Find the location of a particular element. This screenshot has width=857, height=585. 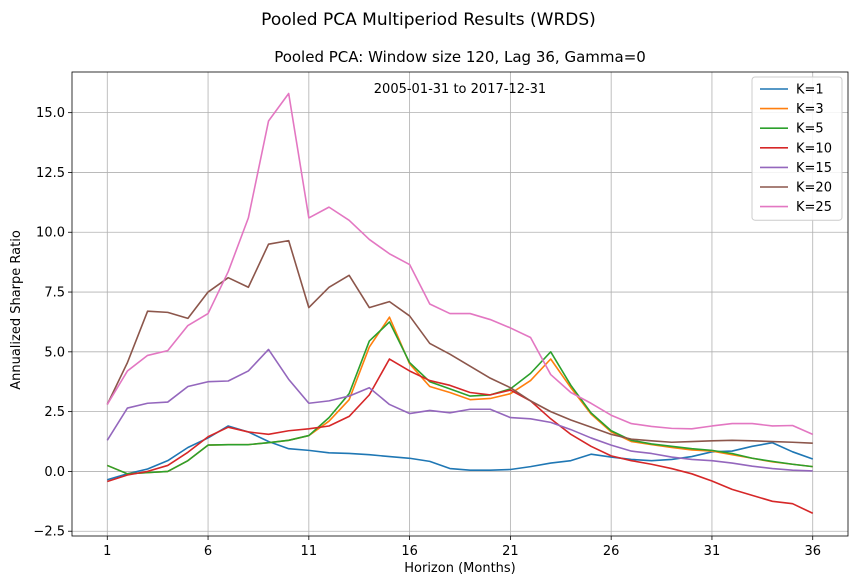

x-tick-label: 6 is located at coordinates (208, 551).